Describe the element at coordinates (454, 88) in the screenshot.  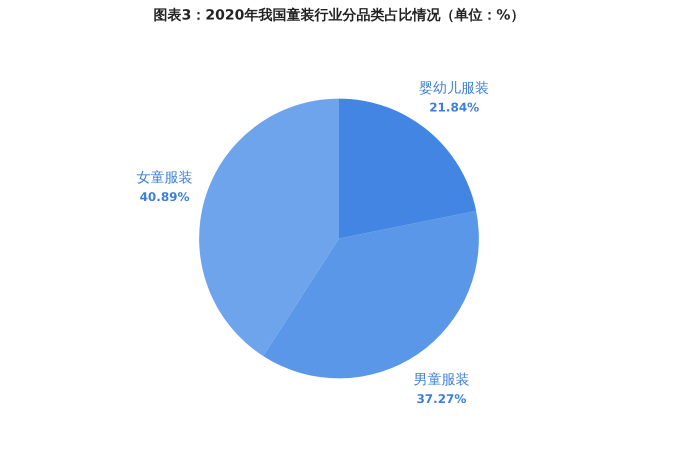
I see `slice-label: 婴幼儿服装` at that location.